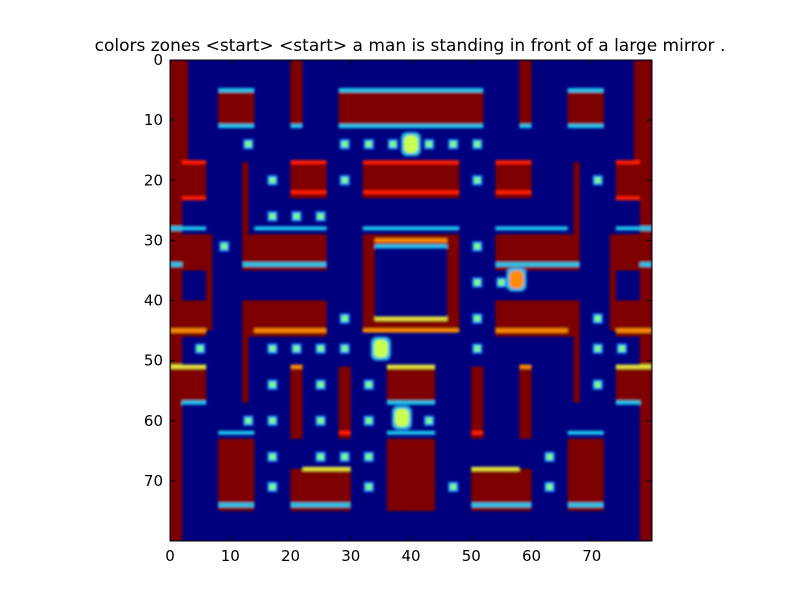 This screenshot has height=600, width=800. I want to click on x-tick-label: 20, so click(290, 556).